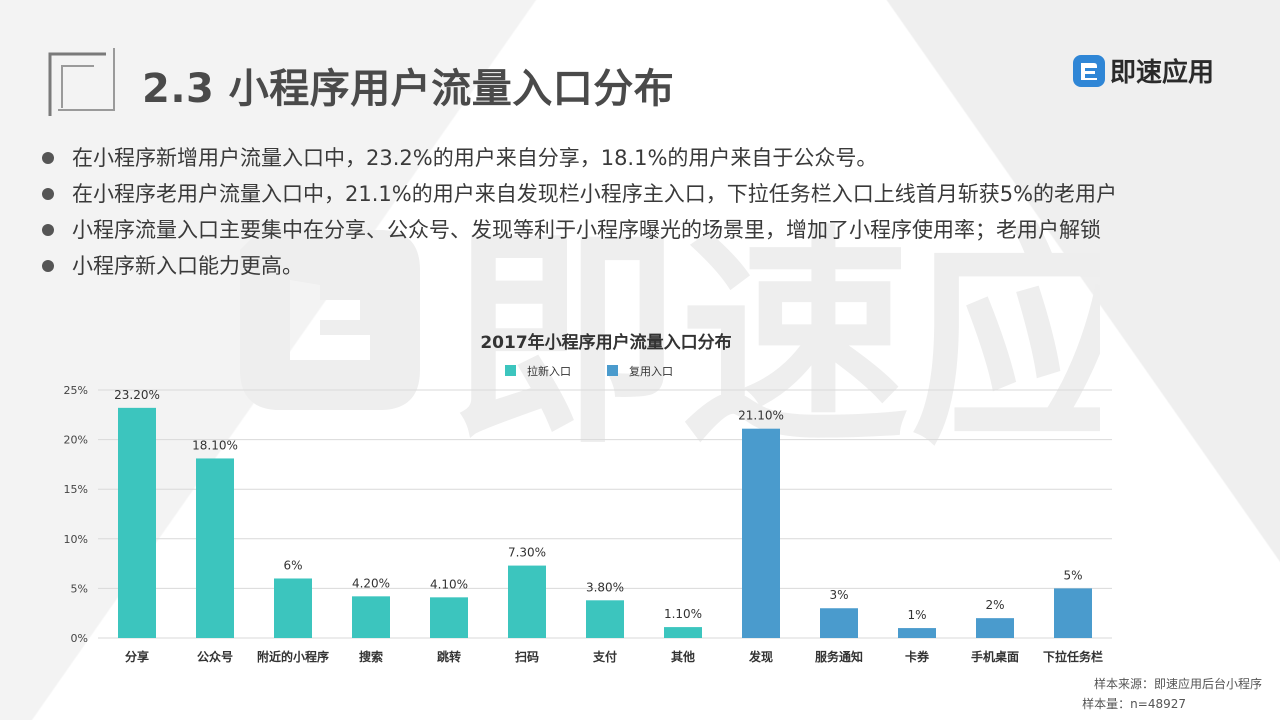 The height and width of the screenshot is (720, 1280). I want to click on bar-value-label: 4.20%, so click(371, 583).